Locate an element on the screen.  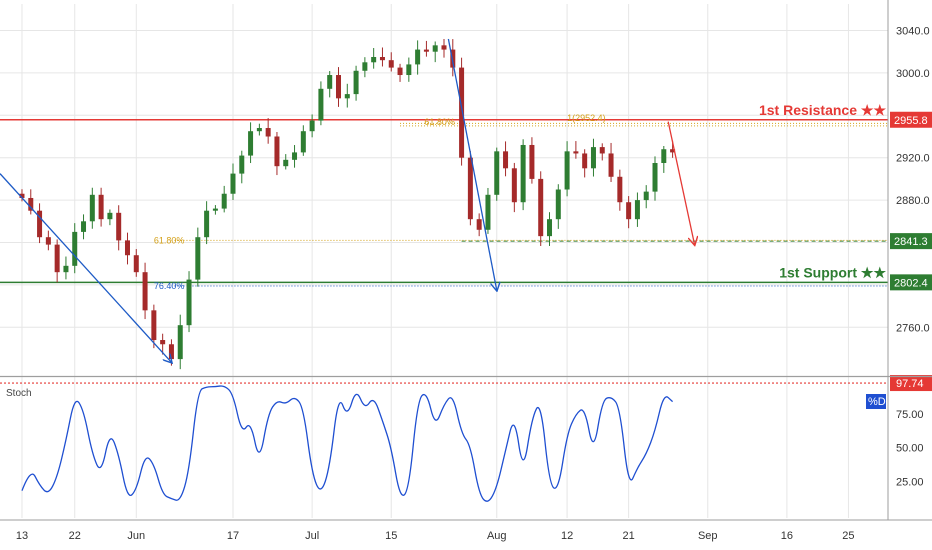
projected-arrow is located at coordinates (680, 183).